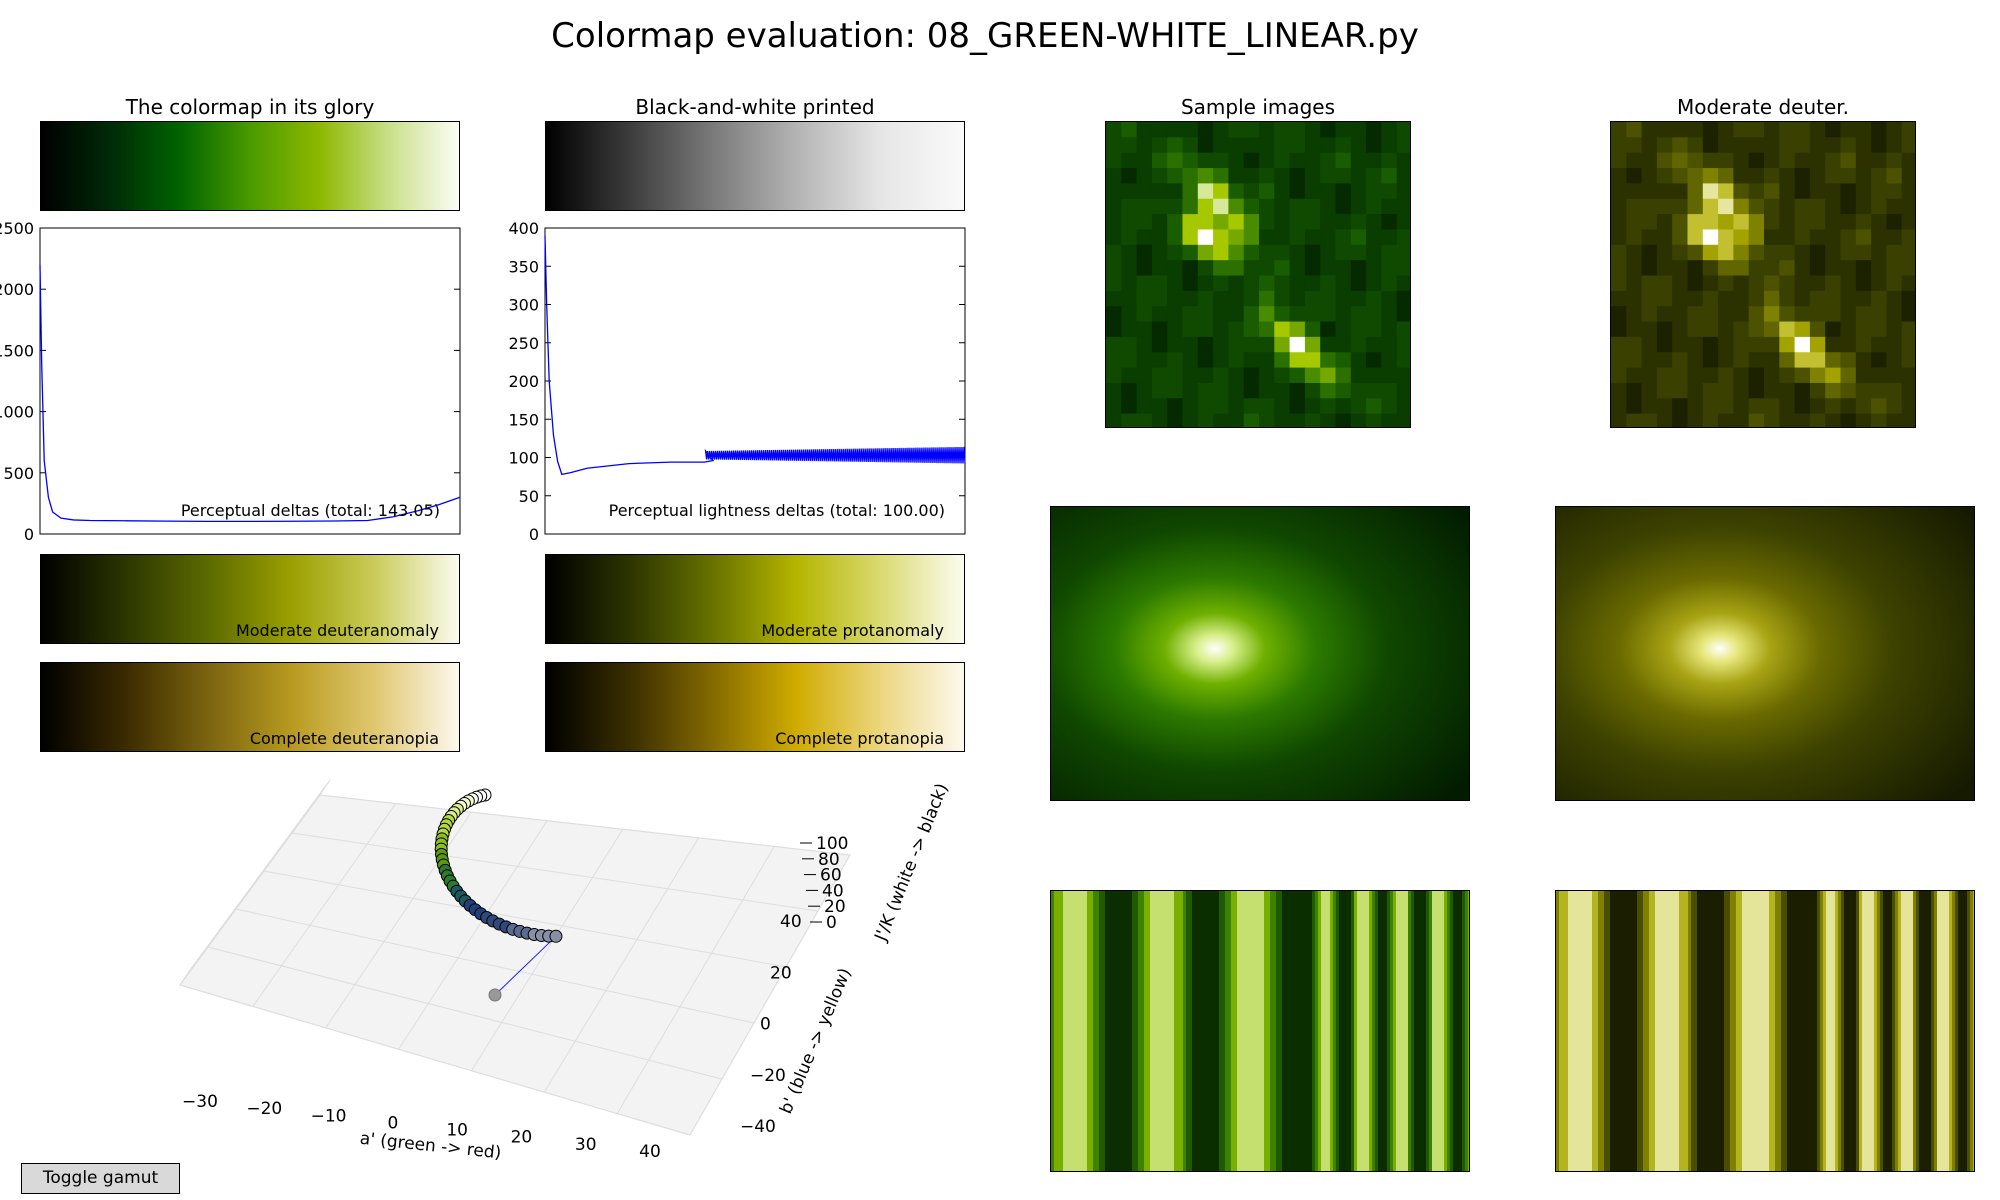 This screenshot has width=2000, height=1200. Describe the element at coordinates (522, 1138) in the screenshot. I see `x-tick-label: 20` at that location.